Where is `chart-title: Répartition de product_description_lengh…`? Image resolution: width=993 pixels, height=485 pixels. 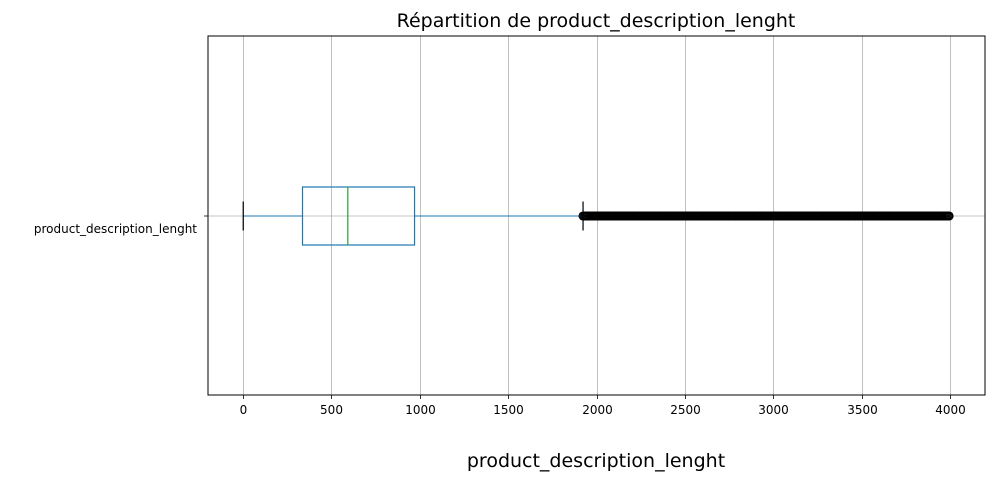 chart-title: Répartition de product_description_lengh… is located at coordinates (596, 21).